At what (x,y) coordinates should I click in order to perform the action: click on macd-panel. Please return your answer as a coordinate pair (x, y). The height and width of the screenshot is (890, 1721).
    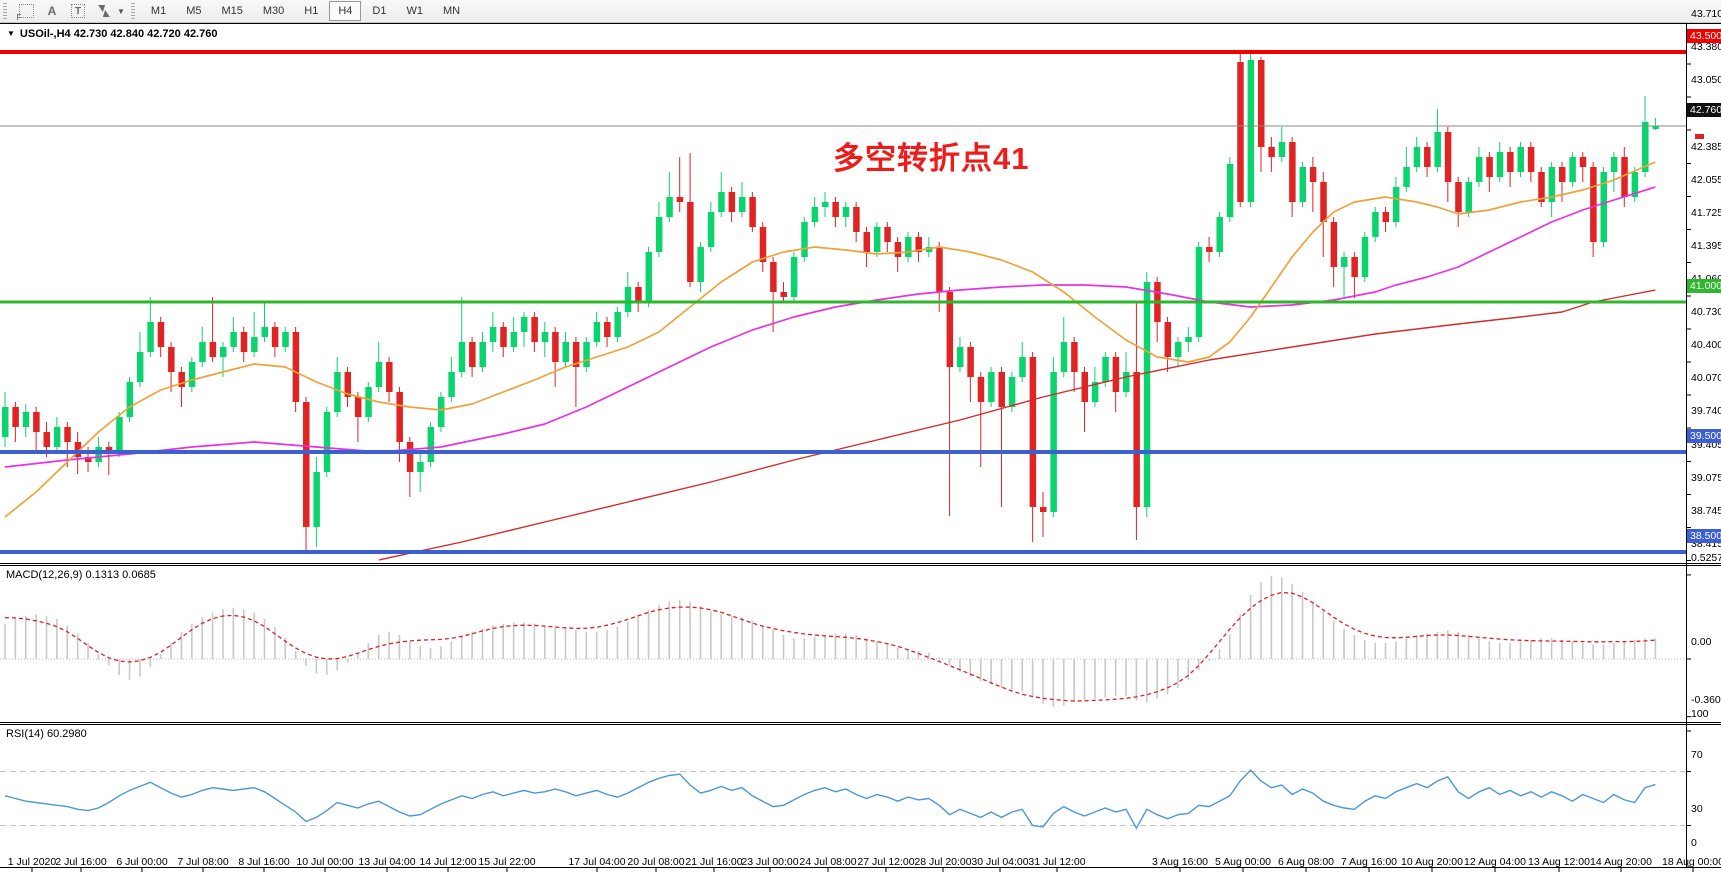
    Looking at the image, I should click on (843, 641).